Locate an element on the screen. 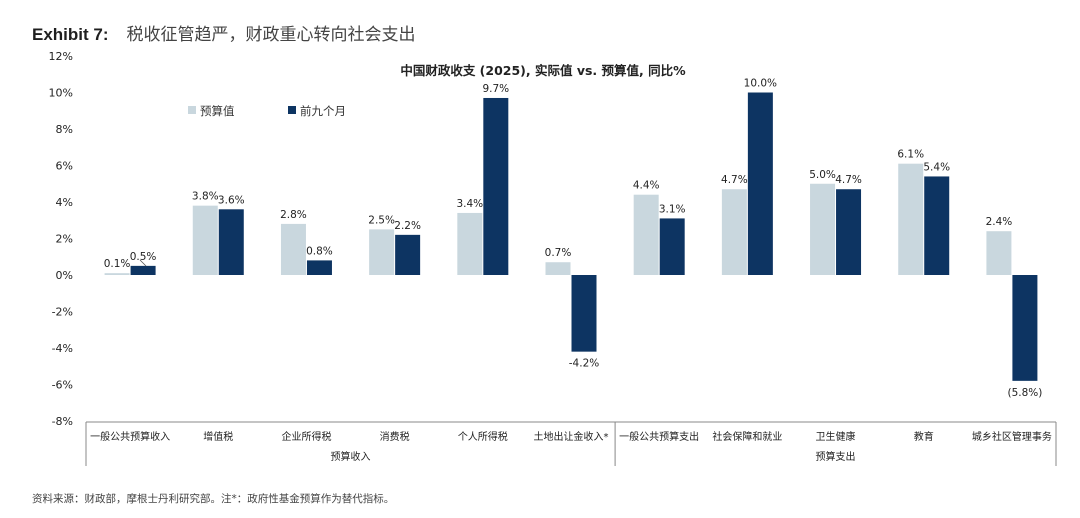 The width and height of the screenshot is (1080, 518). data-label-budget-7: 4.4% is located at coordinates (646, 186).